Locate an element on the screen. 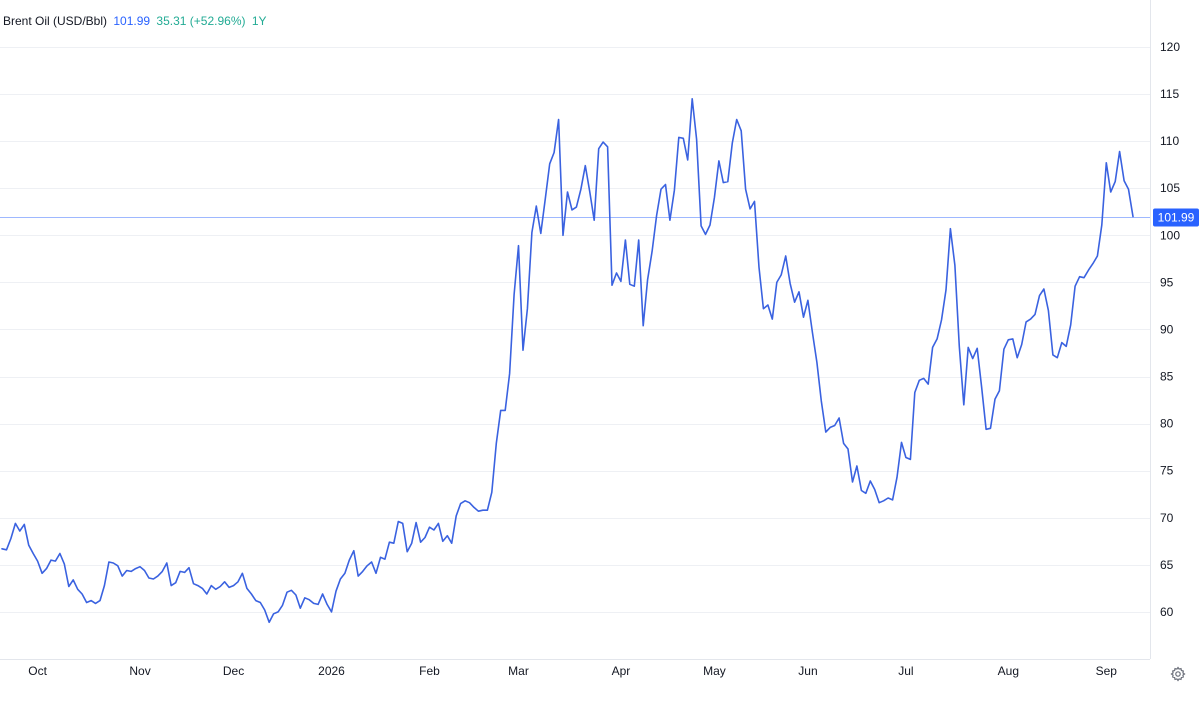 This screenshot has height=706, width=1200. y-tick-label: 70 is located at coordinates (1167, 518).